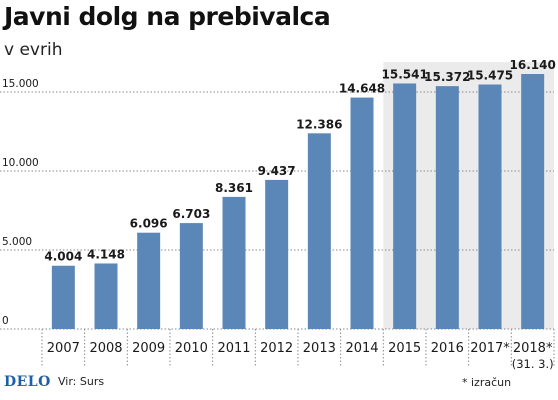 This screenshot has width=558, height=400. Describe the element at coordinates (149, 224) in the screenshot. I see `data-label: 6.096` at that location.